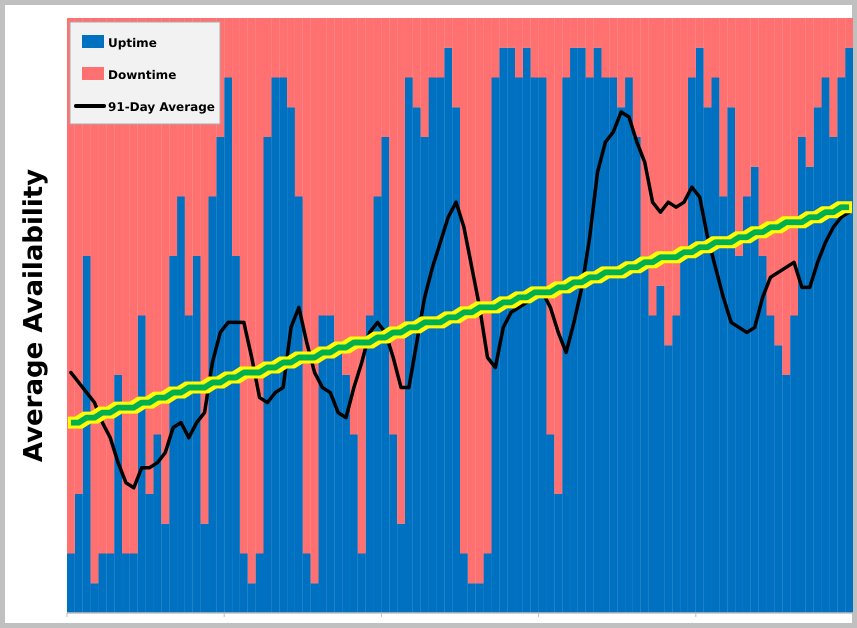  Describe the element at coordinates (132, 43) in the screenshot. I see `legend-label: Uptime` at that location.